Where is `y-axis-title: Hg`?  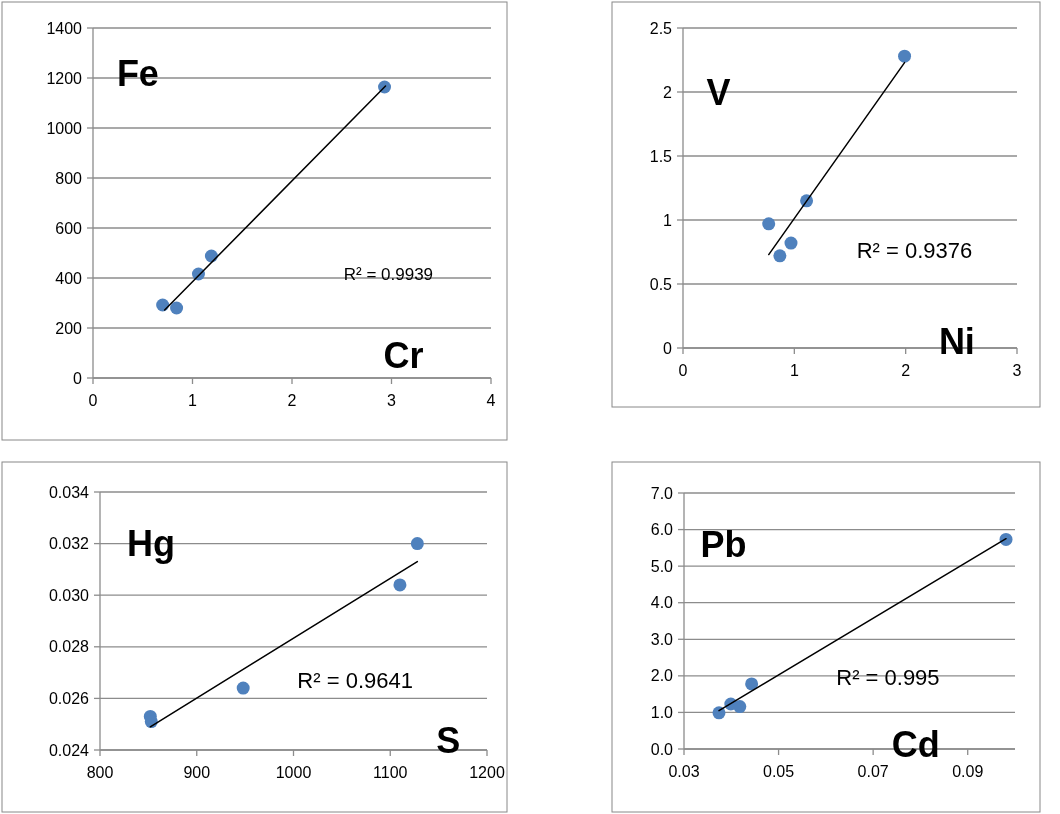 y-axis-title: Hg is located at coordinates (151, 544).